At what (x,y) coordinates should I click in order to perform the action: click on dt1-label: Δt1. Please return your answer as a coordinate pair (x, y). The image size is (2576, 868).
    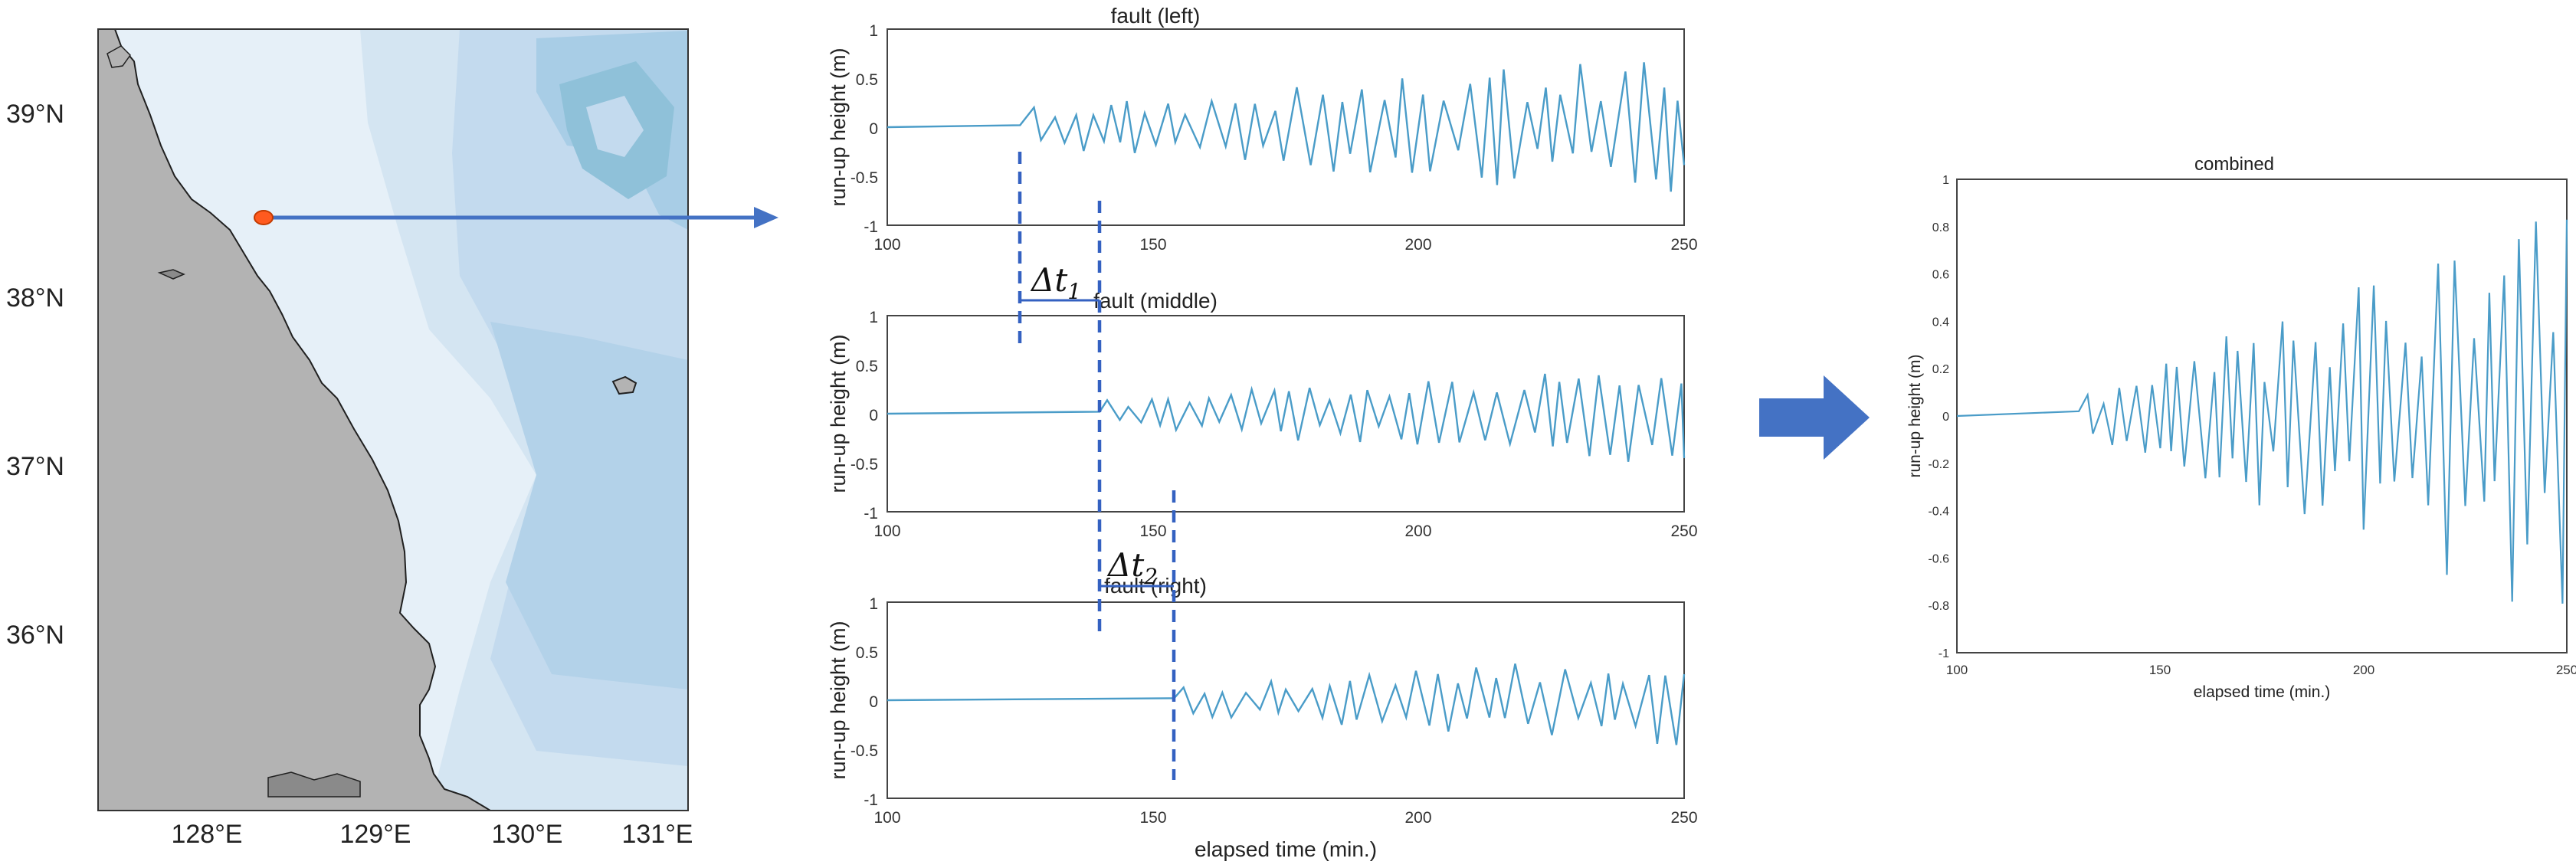
    Looking at the image, I should click on (1055, 282).